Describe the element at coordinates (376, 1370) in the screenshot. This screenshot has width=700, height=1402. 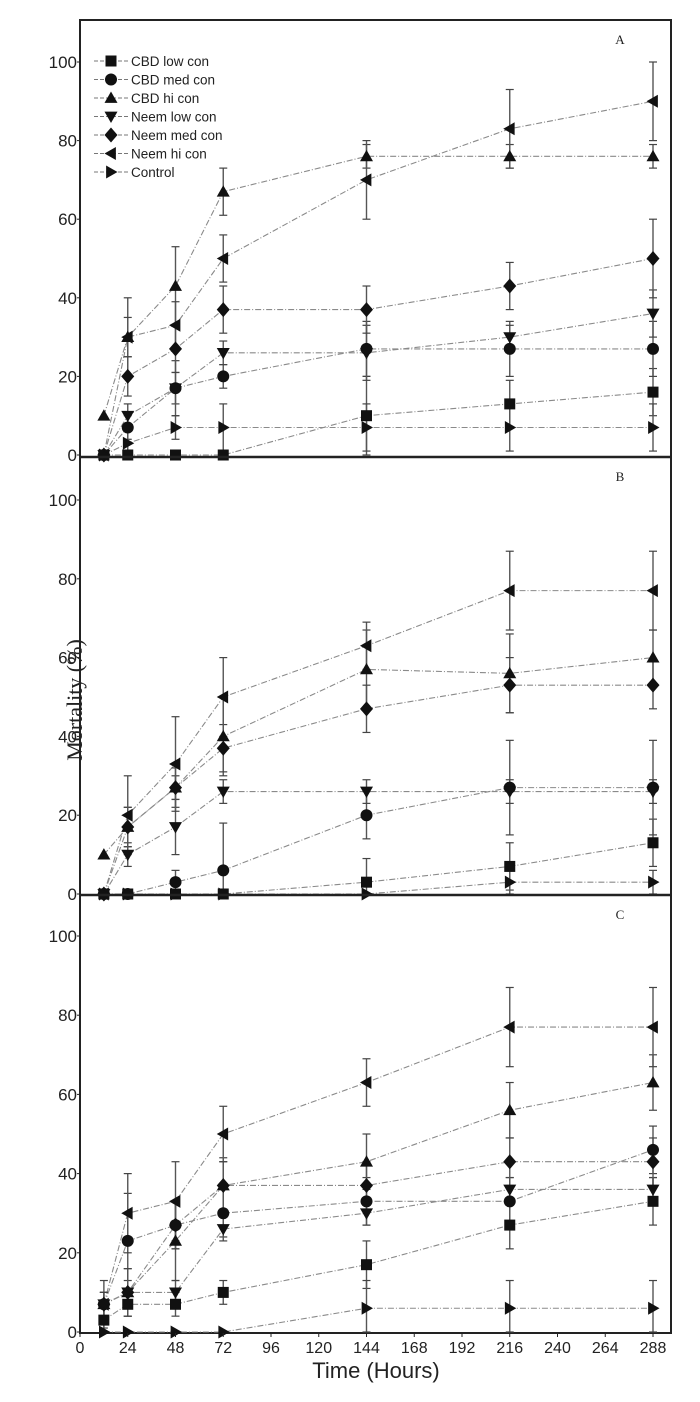
I see `x-axis-label: Time (Hours)` at that location.